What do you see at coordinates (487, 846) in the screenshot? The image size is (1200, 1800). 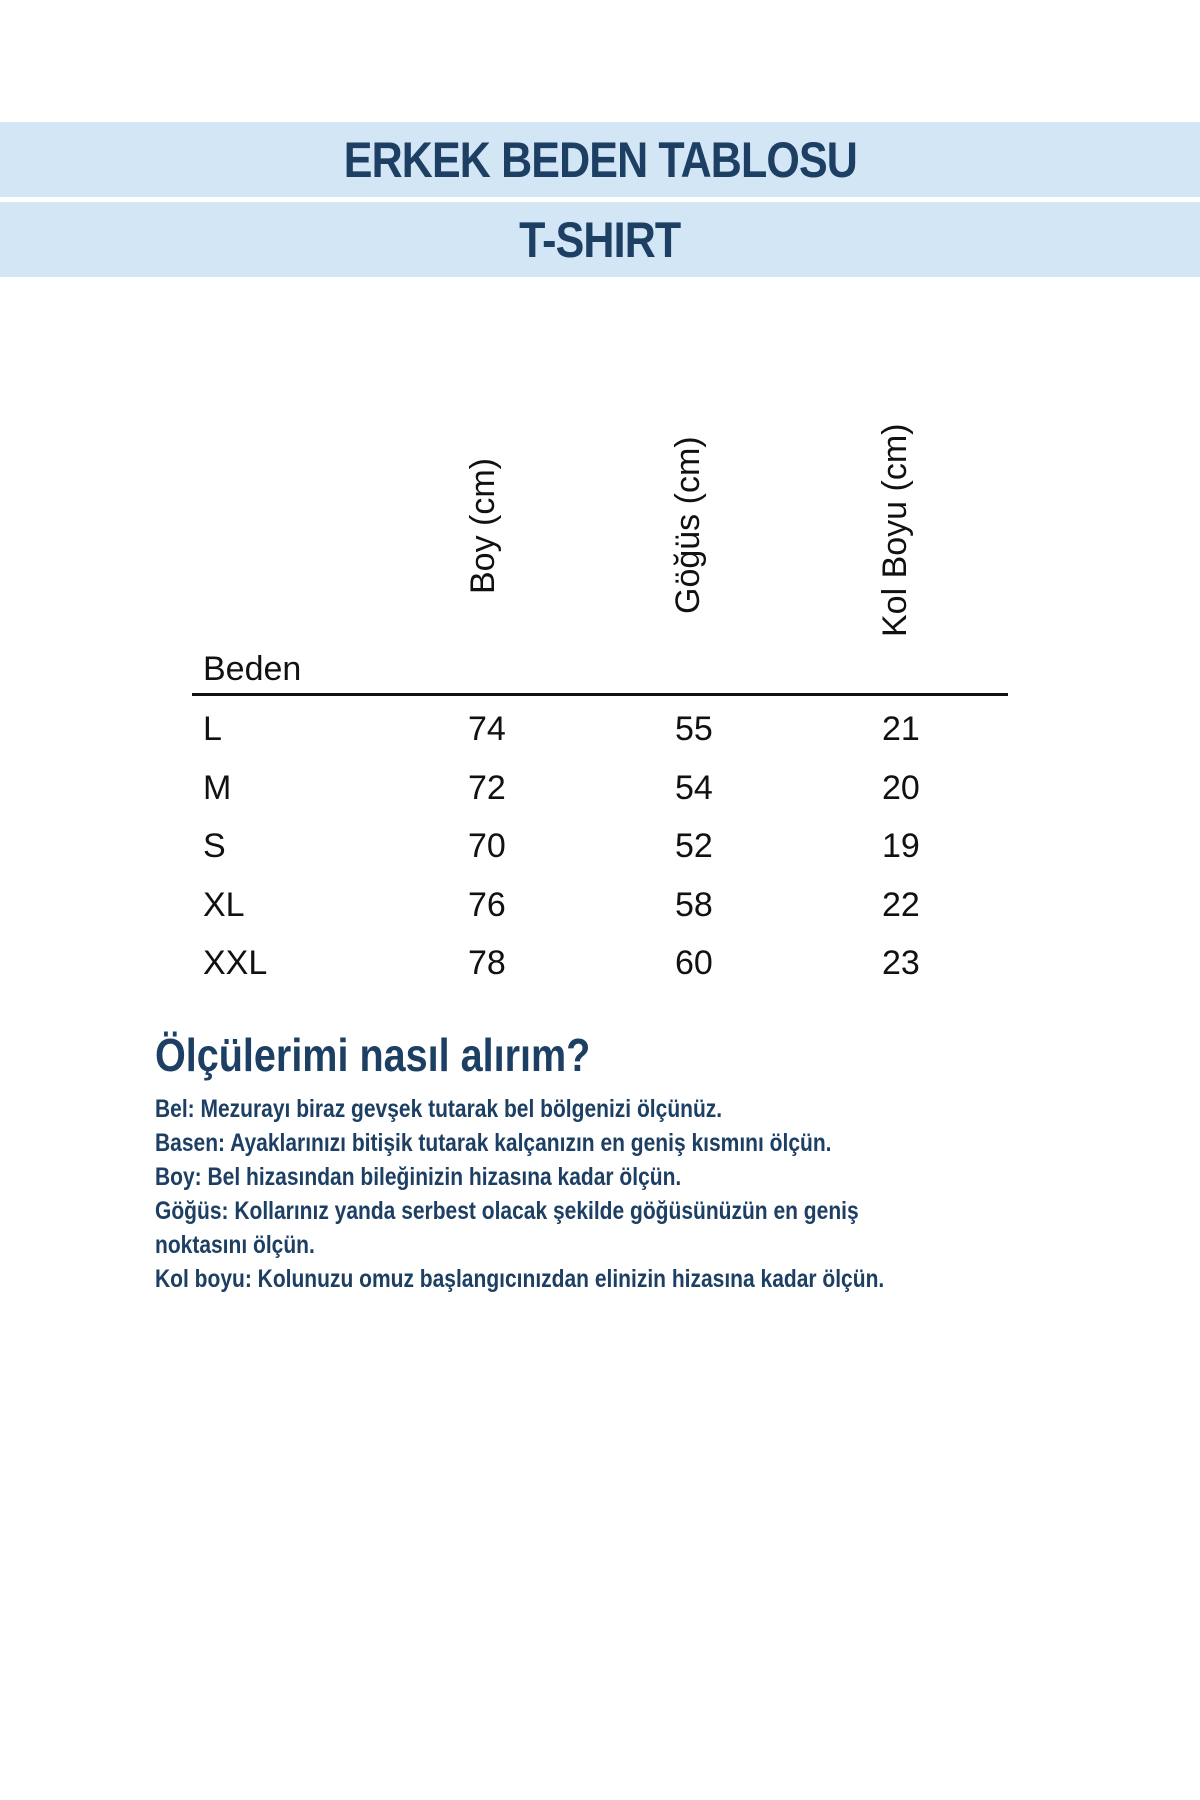 I see `cell-boy: 70` at bounding box center [487, 846].